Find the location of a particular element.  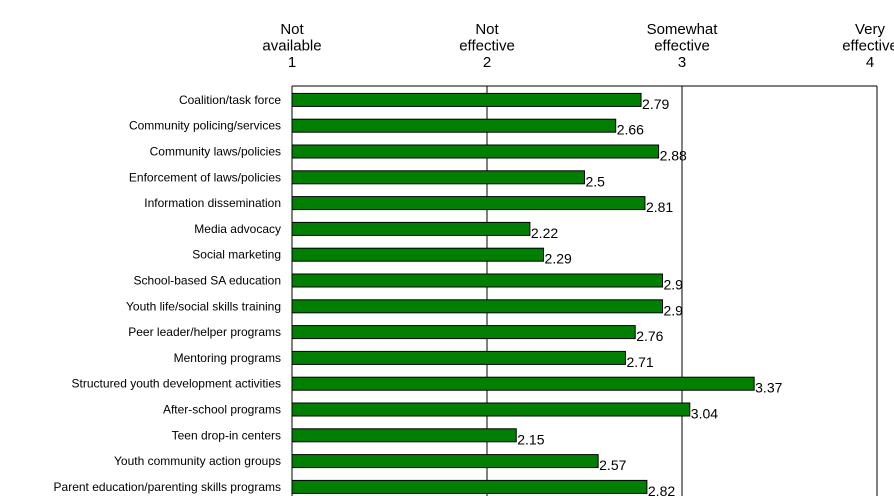

category-label: Community laws/policies is located at coordinates (215, 152).